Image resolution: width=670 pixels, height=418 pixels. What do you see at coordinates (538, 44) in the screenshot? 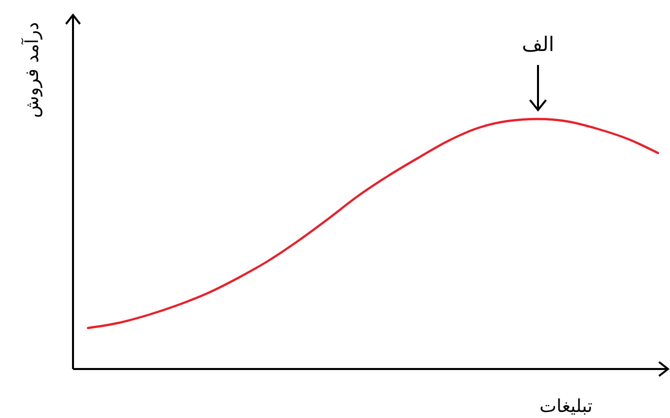
I see `text: الف` at bounding box center [538, 44].